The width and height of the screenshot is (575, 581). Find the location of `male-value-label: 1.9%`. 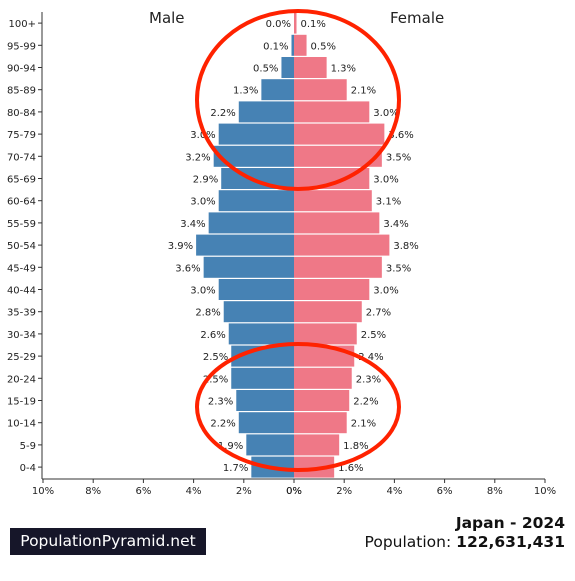

male-value-label: 1.9% is located at coordinates (230, 446).